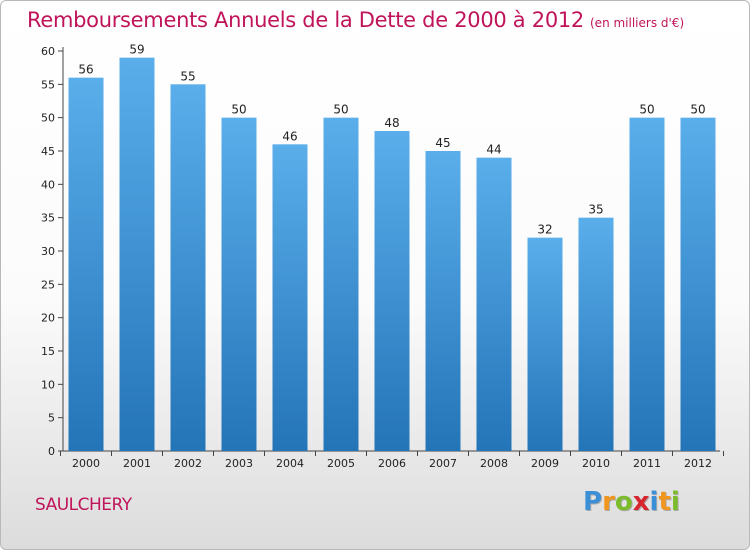 Image resolution: width=750 pixels, height=550 pixels. I want to click on y-axis: 0 5 10 15 20 25 30 35 40 45 50 55 60, so click(52, 251).